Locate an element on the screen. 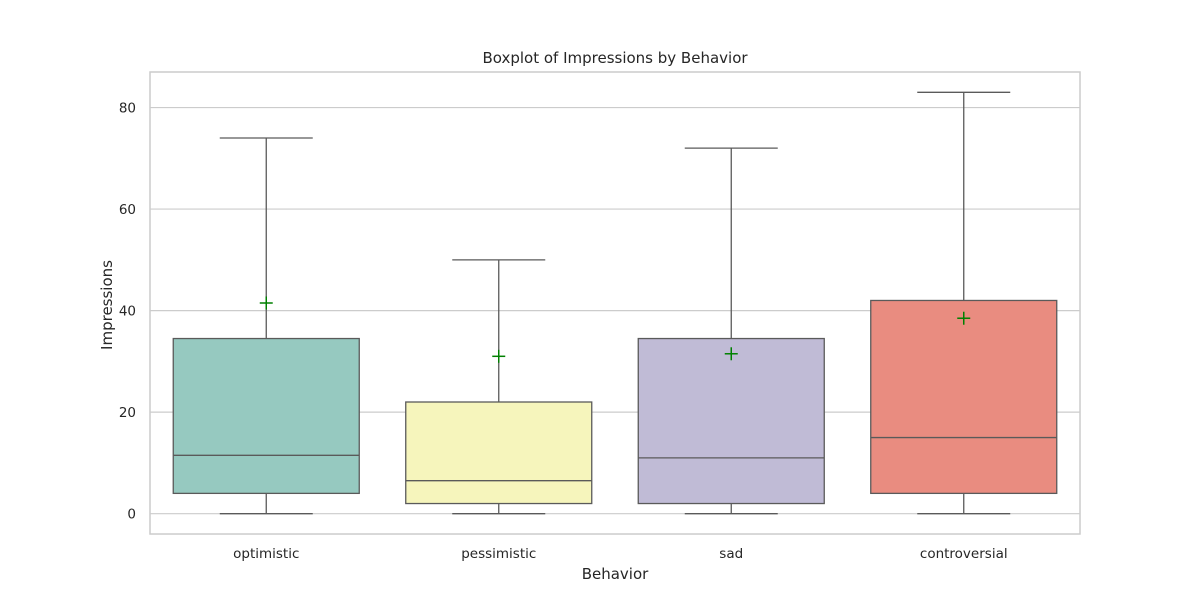  y-axis-label: Impressions is located at coordinates (107, 305).